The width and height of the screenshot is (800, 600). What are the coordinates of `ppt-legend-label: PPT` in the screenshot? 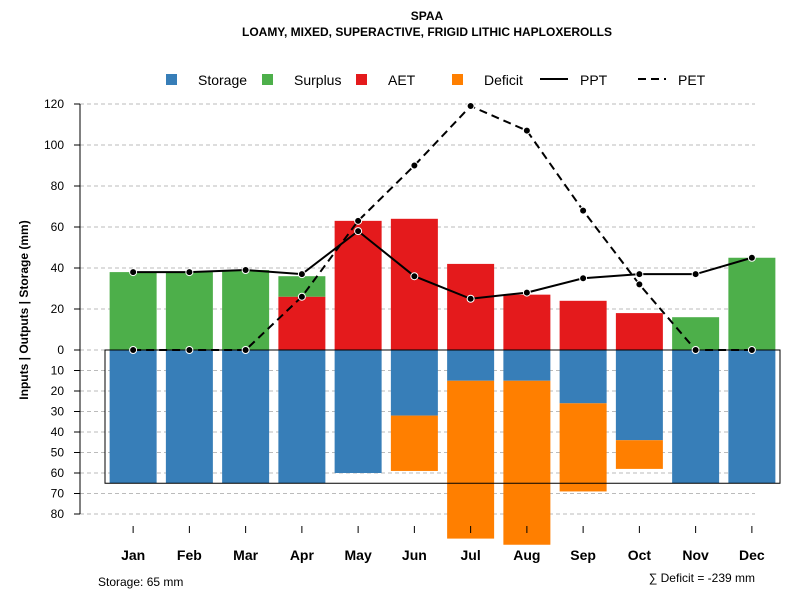 It's located at (594, 80).